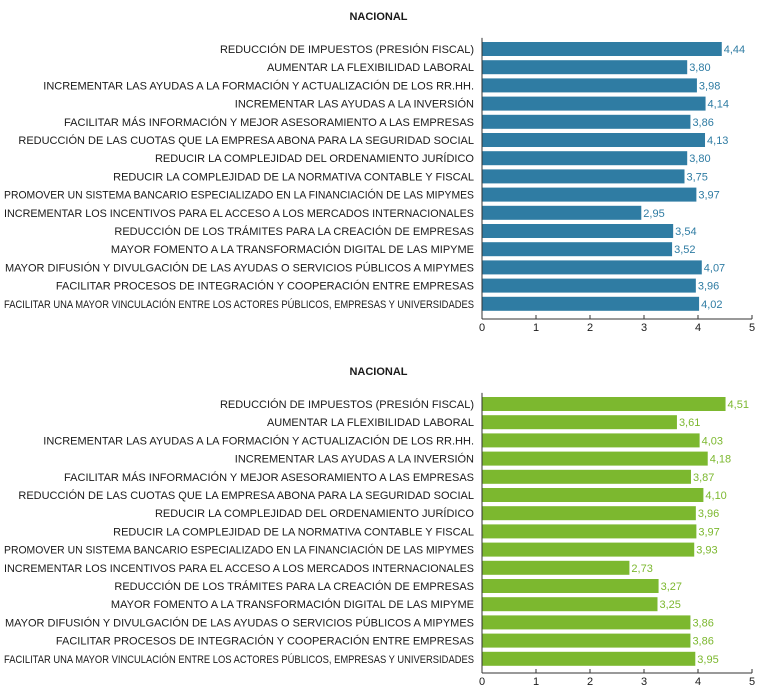 The height and width of the screenshot is (685, 757). What do you see at coordinates (671, 587) in the screenshot?
I see `value-label: 3,27` at bounding box center [671, 587].